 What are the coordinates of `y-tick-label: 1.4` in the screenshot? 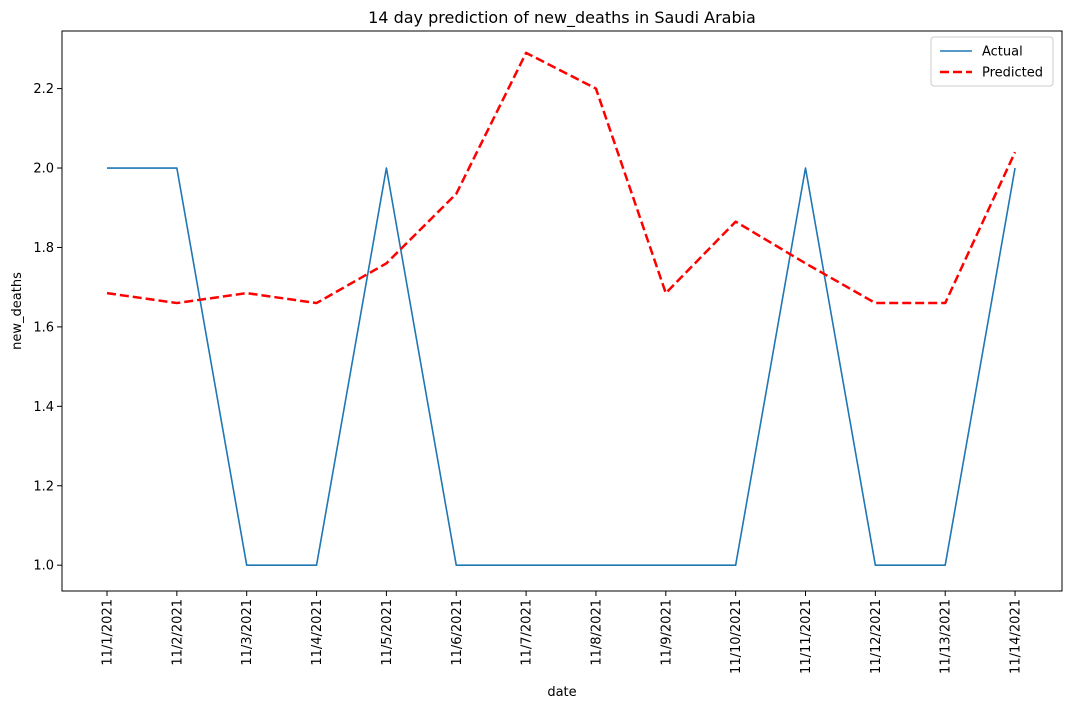 It's located at (43, 407).